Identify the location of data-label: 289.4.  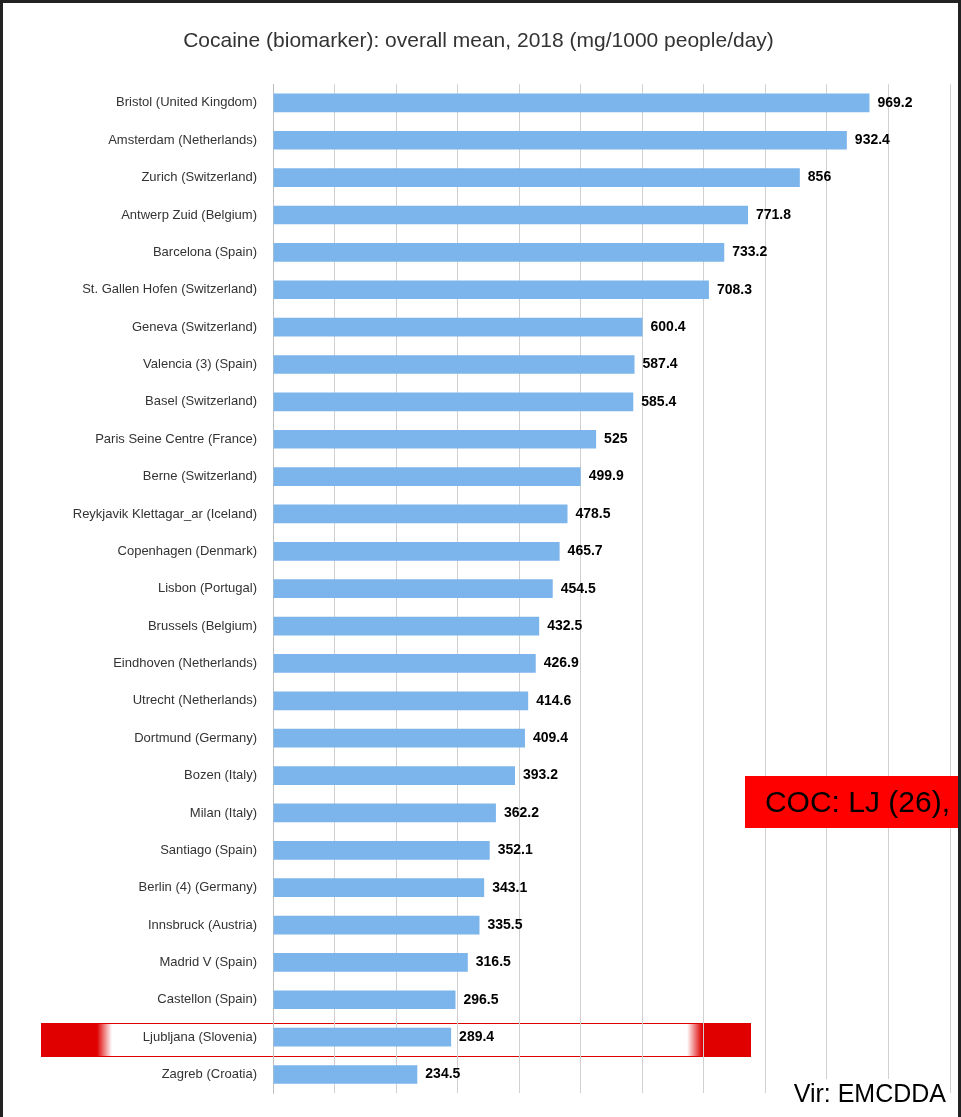
(477, 1036).